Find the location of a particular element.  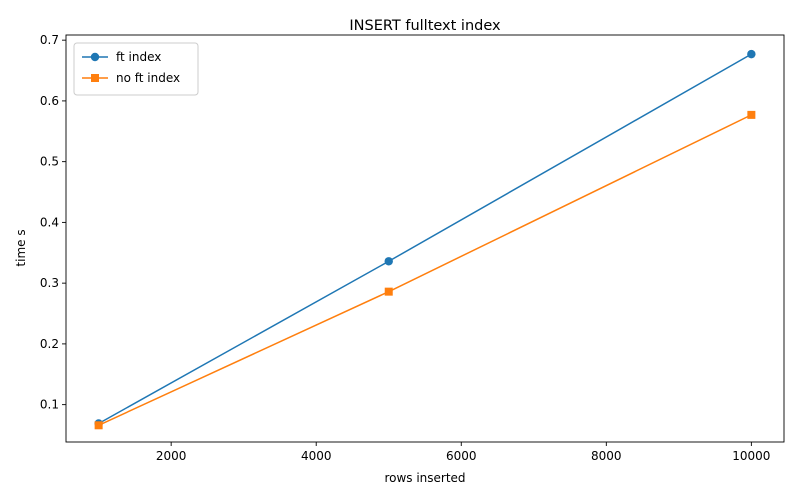

x-tick-label-1: 4000 is located at coordinates (316, 456).